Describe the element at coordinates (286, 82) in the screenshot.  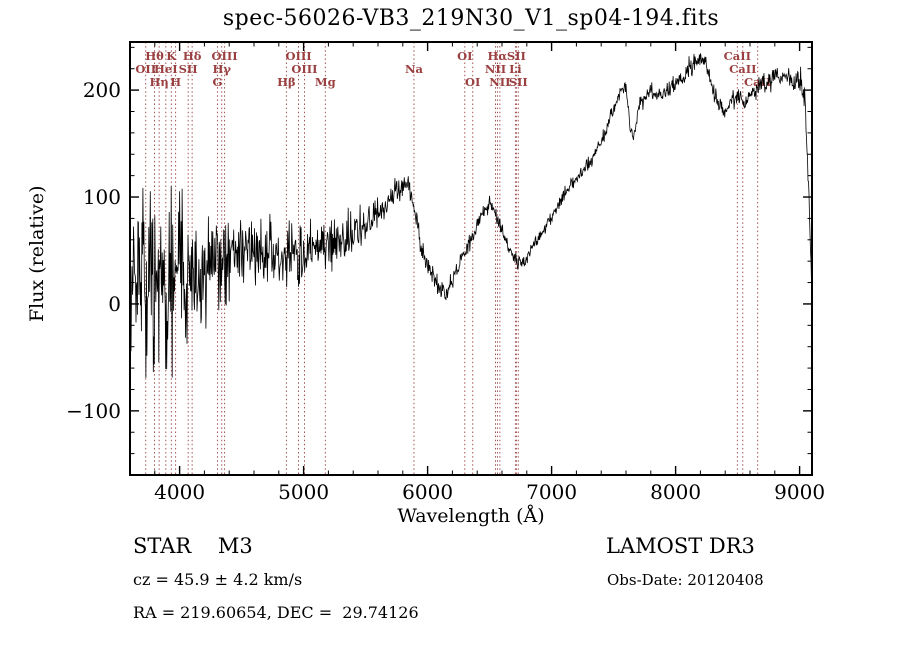
I see `spectral-line-label: Hβ` at that location.